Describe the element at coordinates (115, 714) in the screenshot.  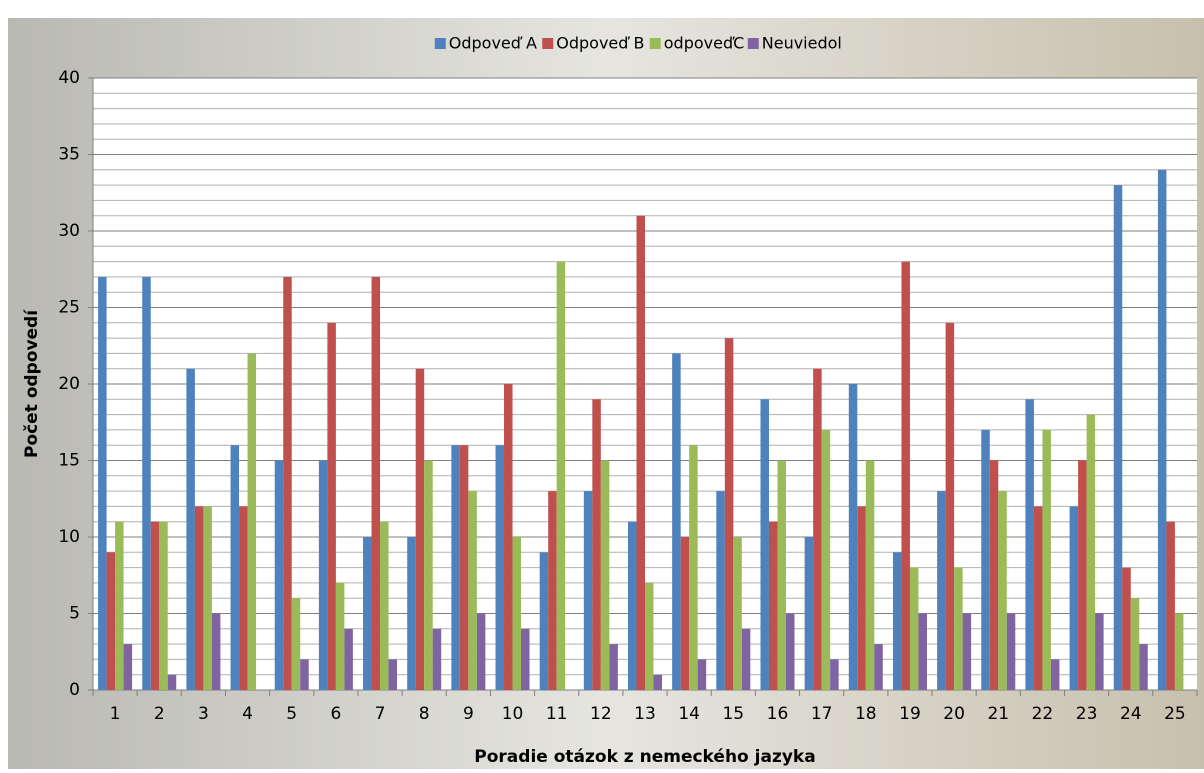
I see `x-tick-label: 1` at that location.